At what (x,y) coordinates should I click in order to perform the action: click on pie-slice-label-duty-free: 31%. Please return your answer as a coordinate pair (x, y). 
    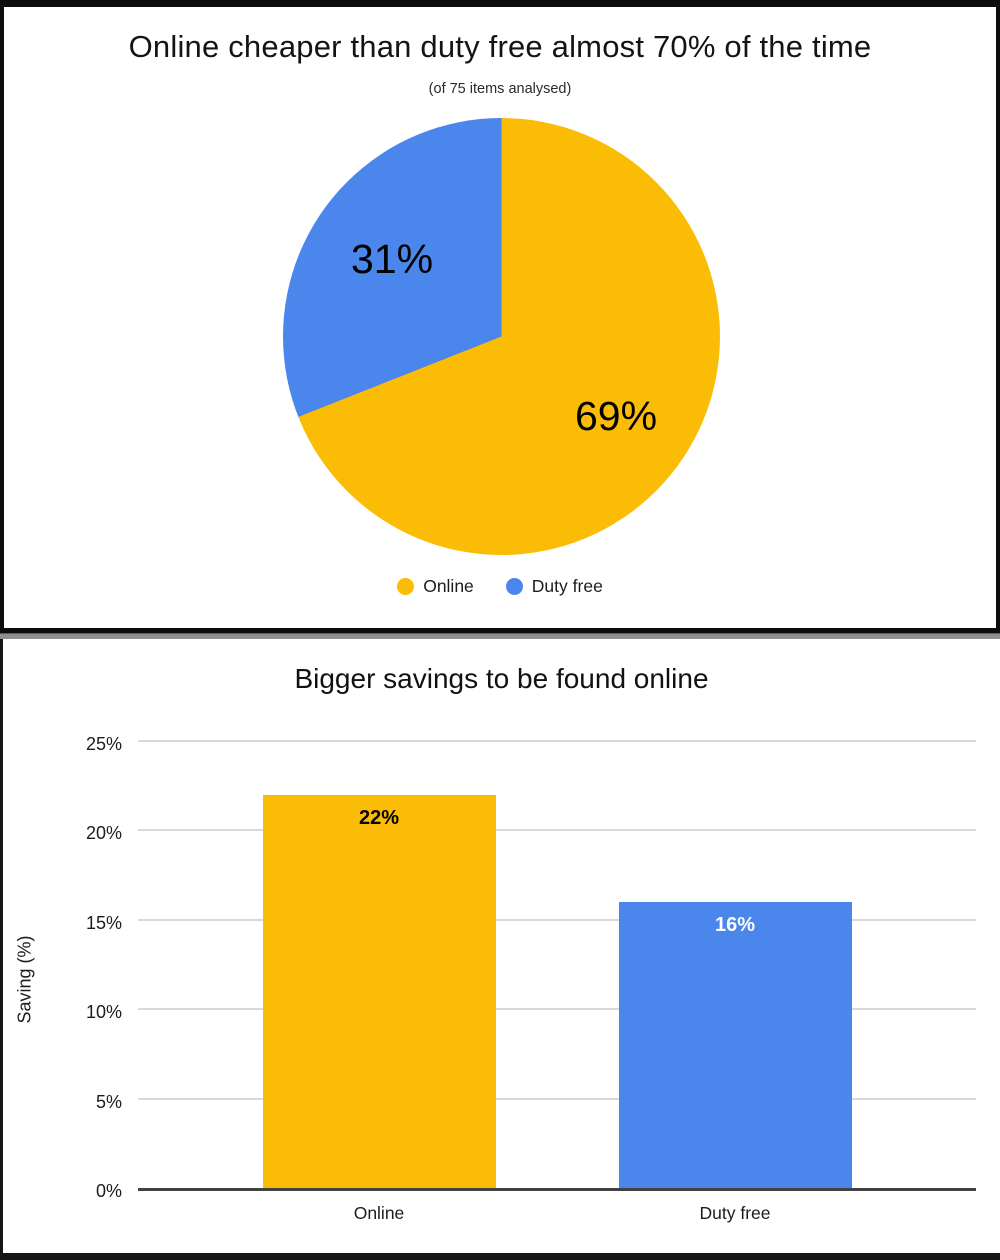
    Looking at the image, I should click on (392, 259).